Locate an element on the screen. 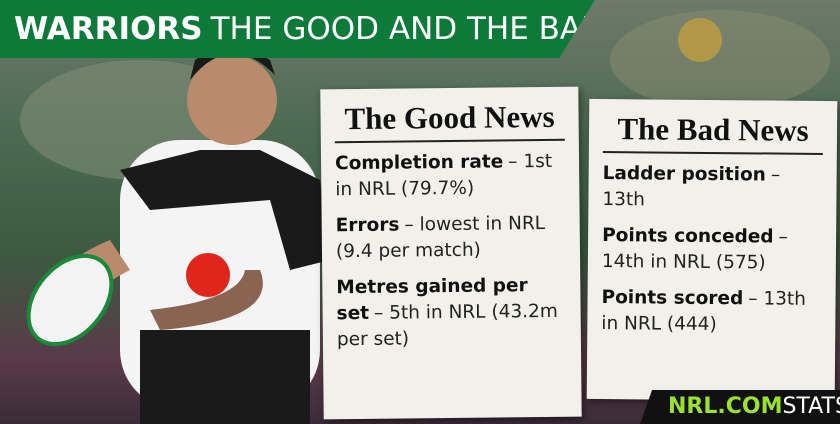 The width and height of the screenshot is (840, 424). stat-item: Points conceded – 14th in NRL (575) is located at coordinates (712, 250).